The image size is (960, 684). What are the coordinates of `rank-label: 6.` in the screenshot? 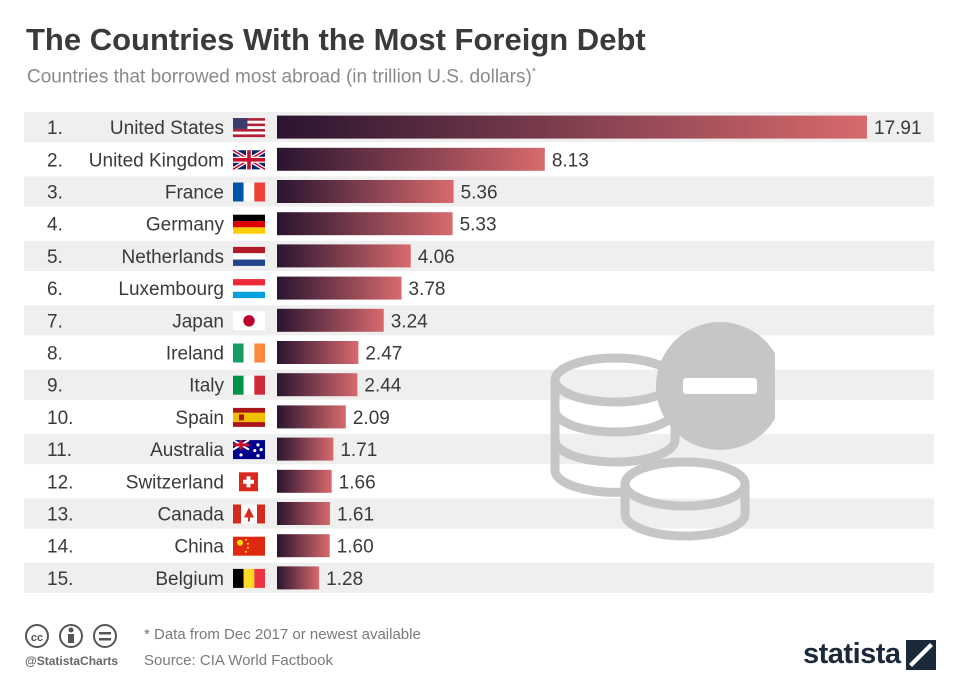 It's located at (55, 289).